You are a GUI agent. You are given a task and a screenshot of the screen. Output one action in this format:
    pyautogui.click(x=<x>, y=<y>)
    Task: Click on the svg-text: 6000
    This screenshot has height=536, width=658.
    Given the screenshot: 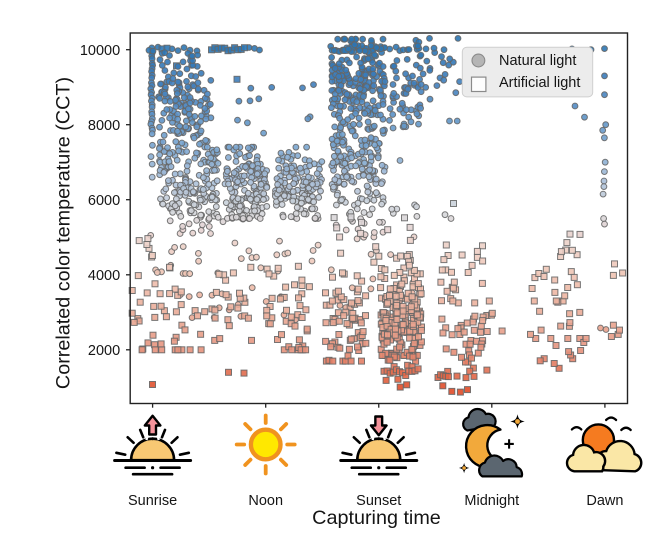 What is the action you would take?
    pyautogui.click(x=104, y=201)
    